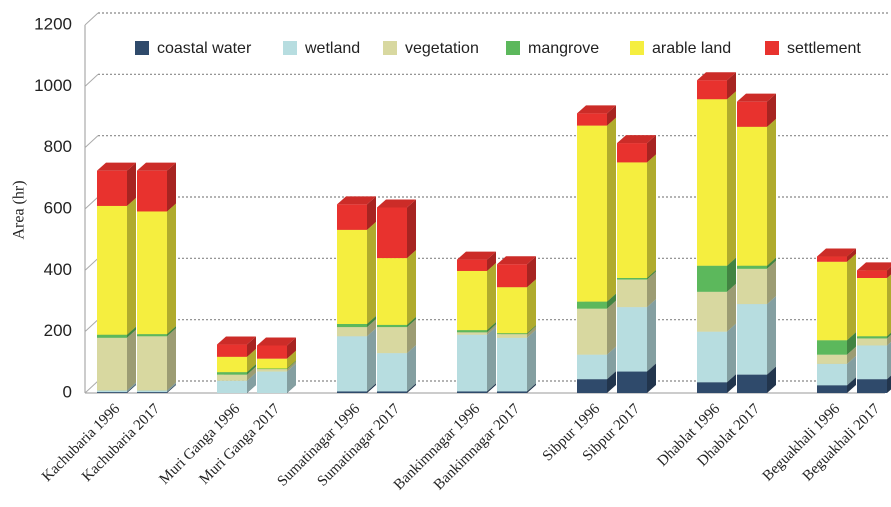 The width and height of the screenshot is (891, 507). I want to click on legend-label: settlement, so click(824, 48).